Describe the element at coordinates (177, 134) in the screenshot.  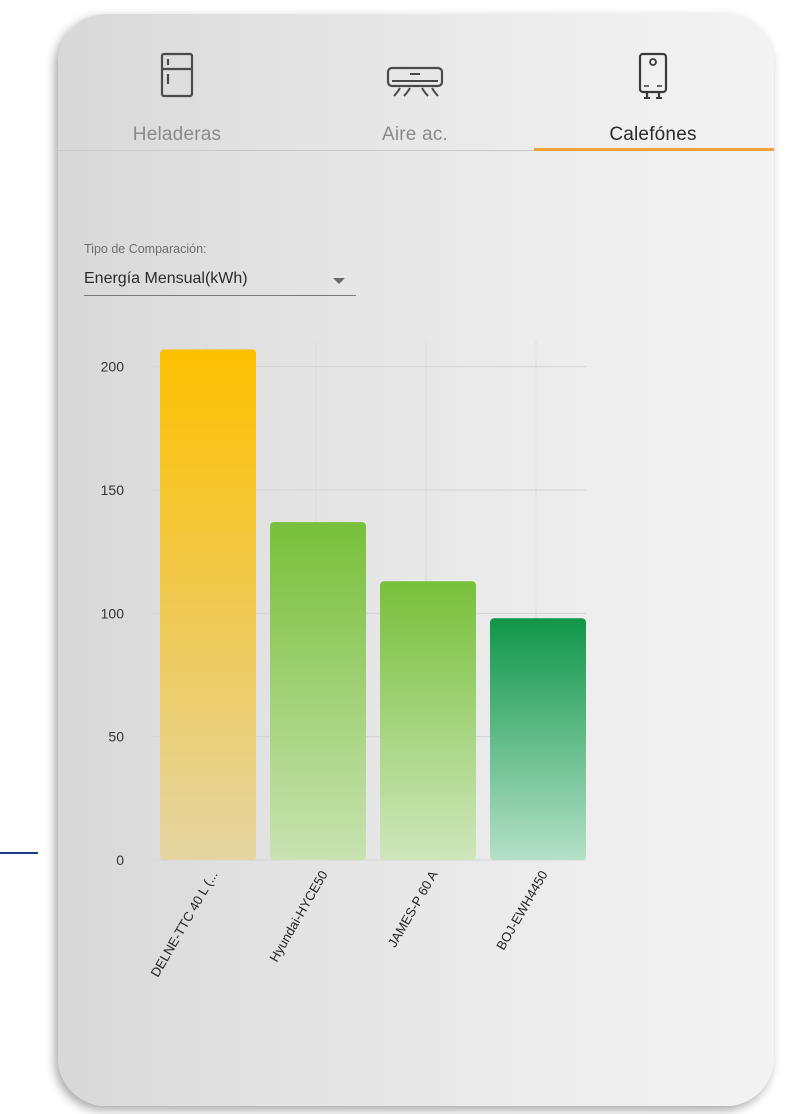
I see `tab-label: Heladeras` at that location.